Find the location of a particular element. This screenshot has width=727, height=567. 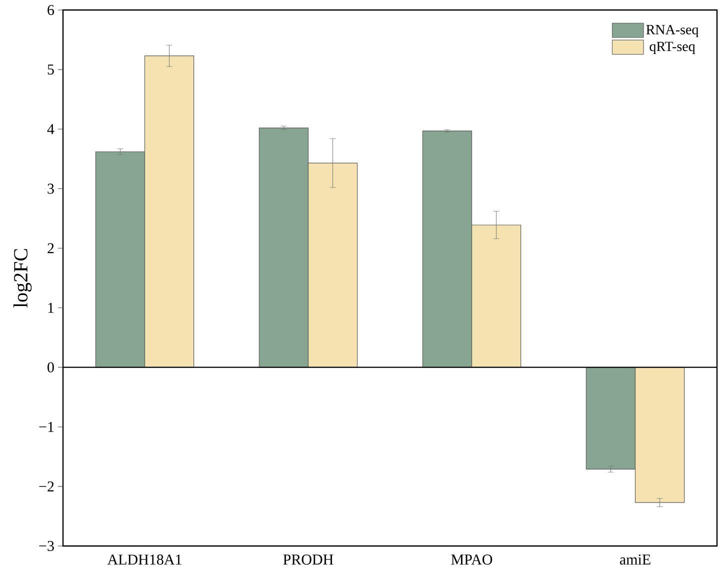

legend-label: qRT-seq is located at coordinates (673, 48).